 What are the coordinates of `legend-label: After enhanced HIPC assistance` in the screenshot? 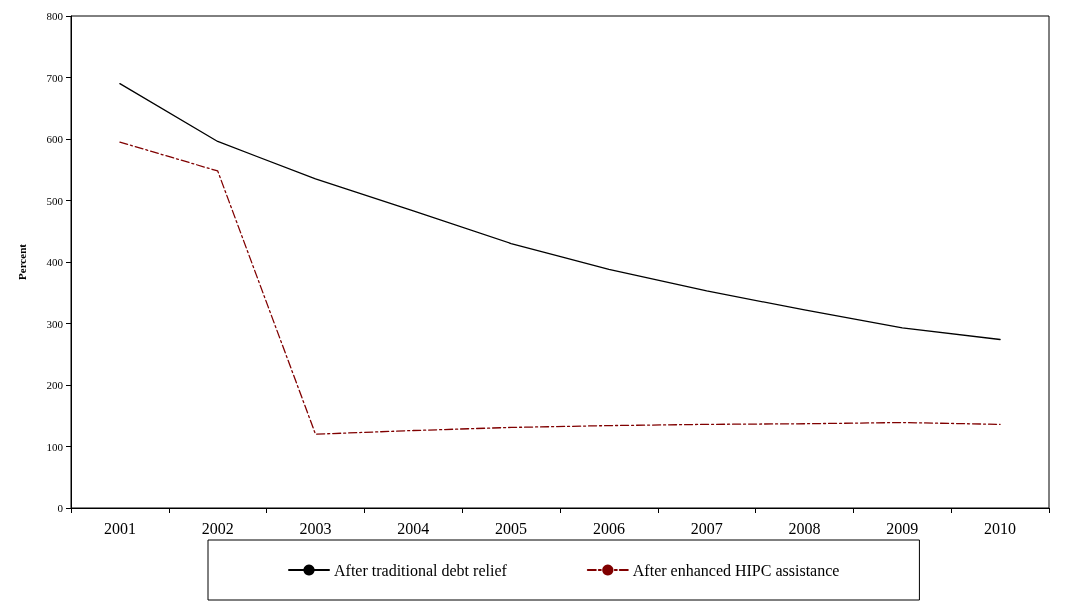 It's located at (736, 570).